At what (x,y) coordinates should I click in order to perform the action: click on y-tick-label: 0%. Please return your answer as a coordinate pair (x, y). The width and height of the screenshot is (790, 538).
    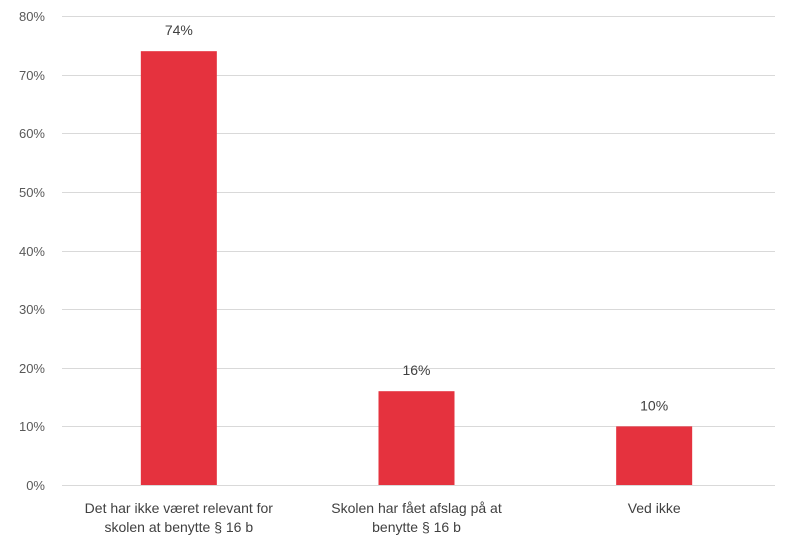
    Looking at the image, I should click on (35, 485).